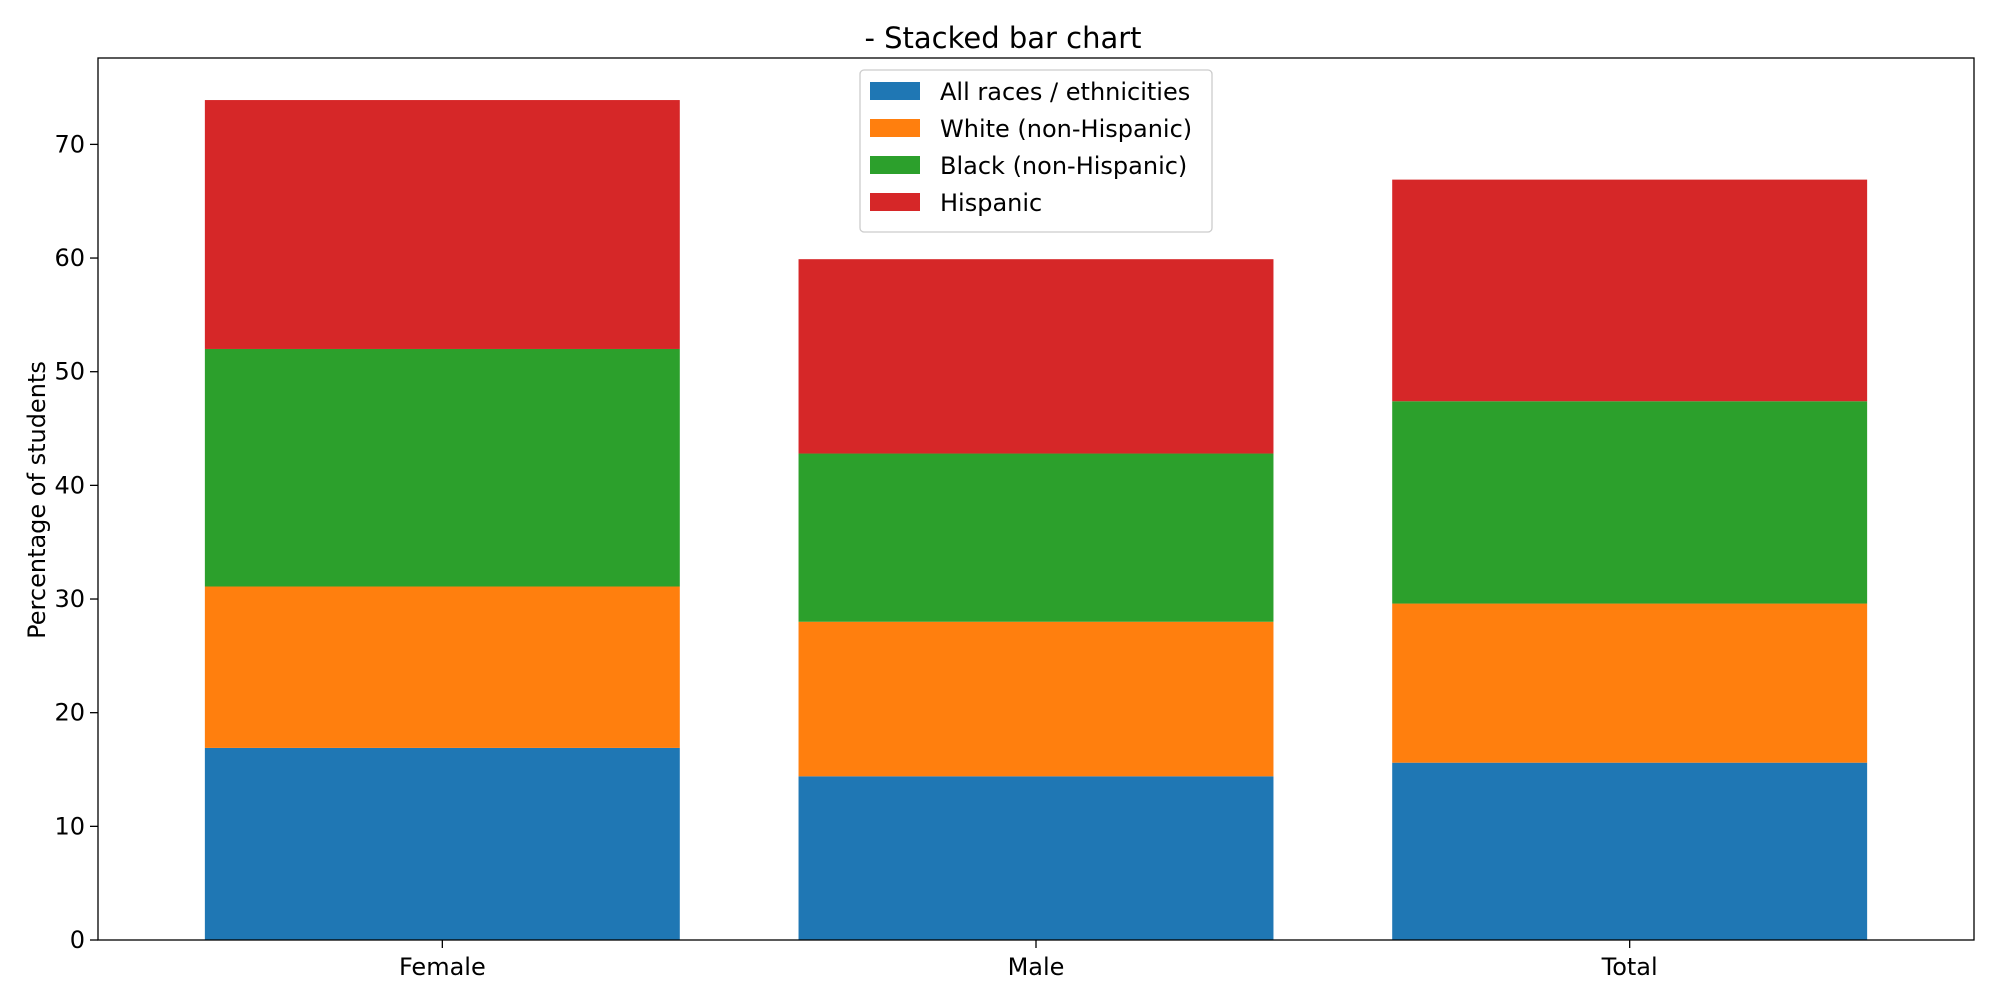 This screenshot has width=2000, height=1004. What do you see at coordinates (69, 599) in the screenshot?
I see `y-tick-label: 30` at bounding box center [69, 599].